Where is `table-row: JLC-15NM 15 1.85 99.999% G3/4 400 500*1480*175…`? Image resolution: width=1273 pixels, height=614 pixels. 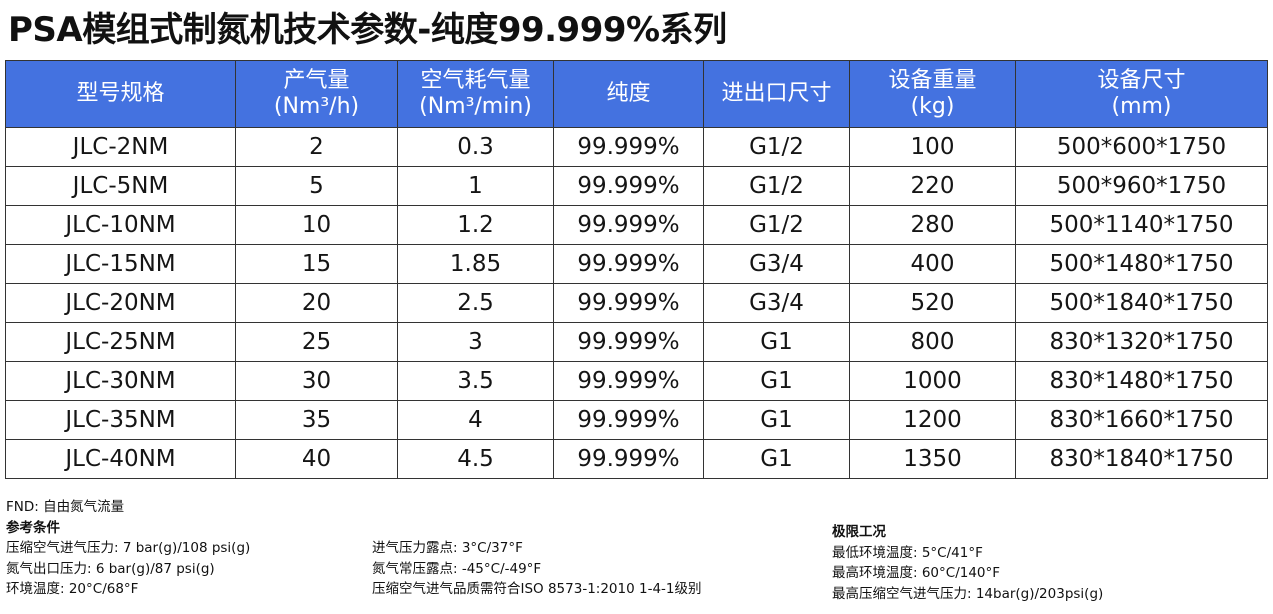 table-row: JLC-15NM 15 1.85 99.999% G3/4 400 500*1480*175… is located at coordinates (636, 264).